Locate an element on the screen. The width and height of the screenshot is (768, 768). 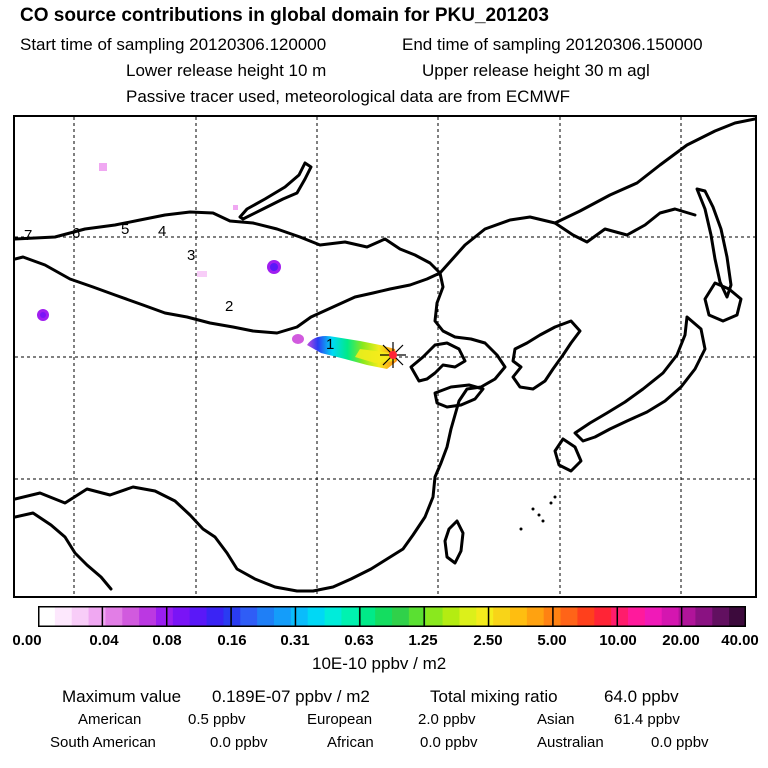
upper-release-text: Upper release height 30 m agl is located at coordinates (536, 70).